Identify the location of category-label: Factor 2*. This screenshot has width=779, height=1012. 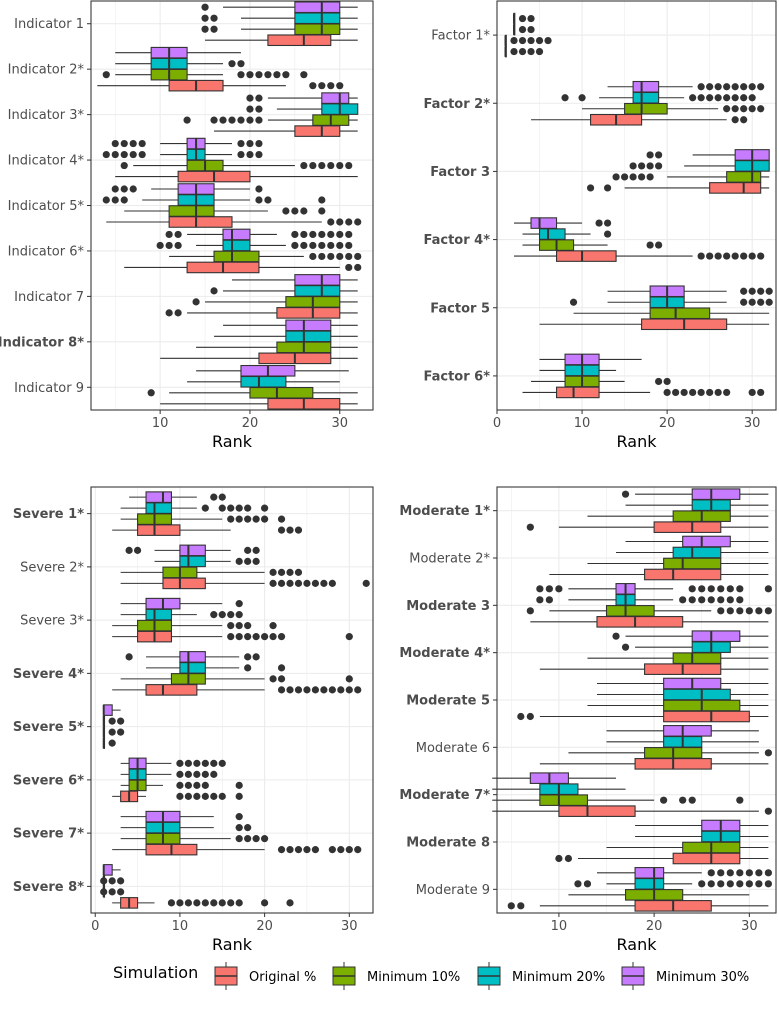
(456, 104).